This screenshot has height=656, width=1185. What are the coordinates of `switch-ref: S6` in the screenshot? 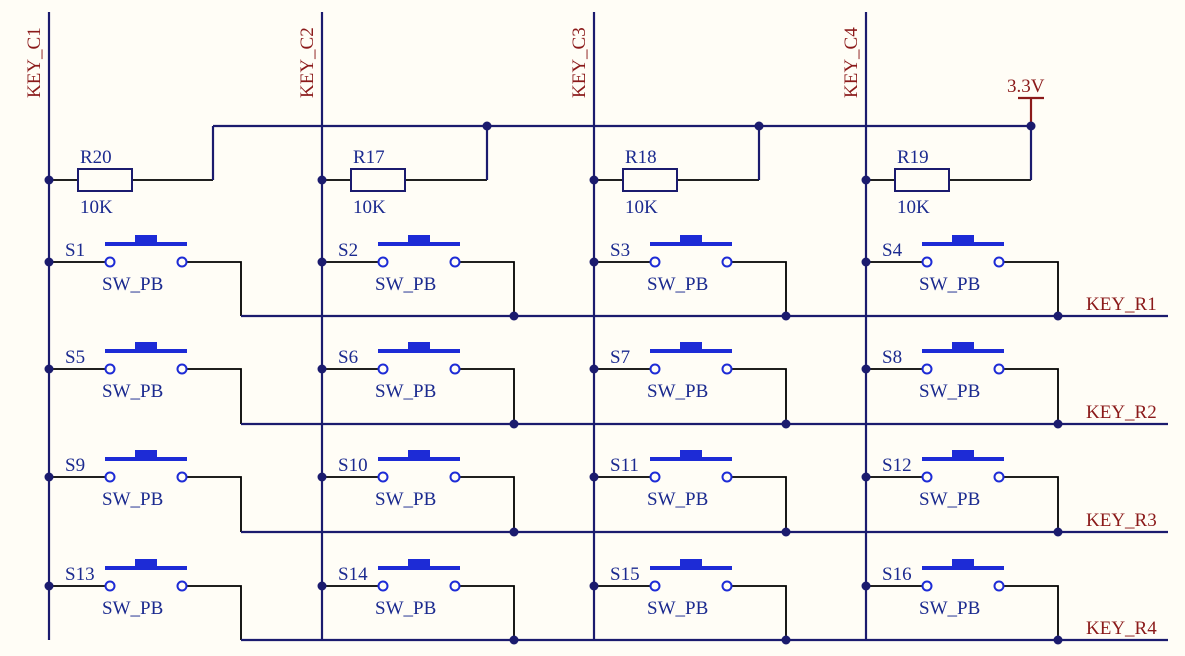 It's located at (348, 357).